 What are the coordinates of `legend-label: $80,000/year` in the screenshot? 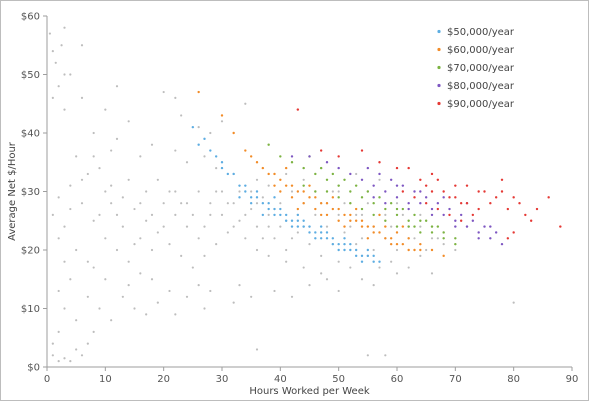 It's located at (481, 86).